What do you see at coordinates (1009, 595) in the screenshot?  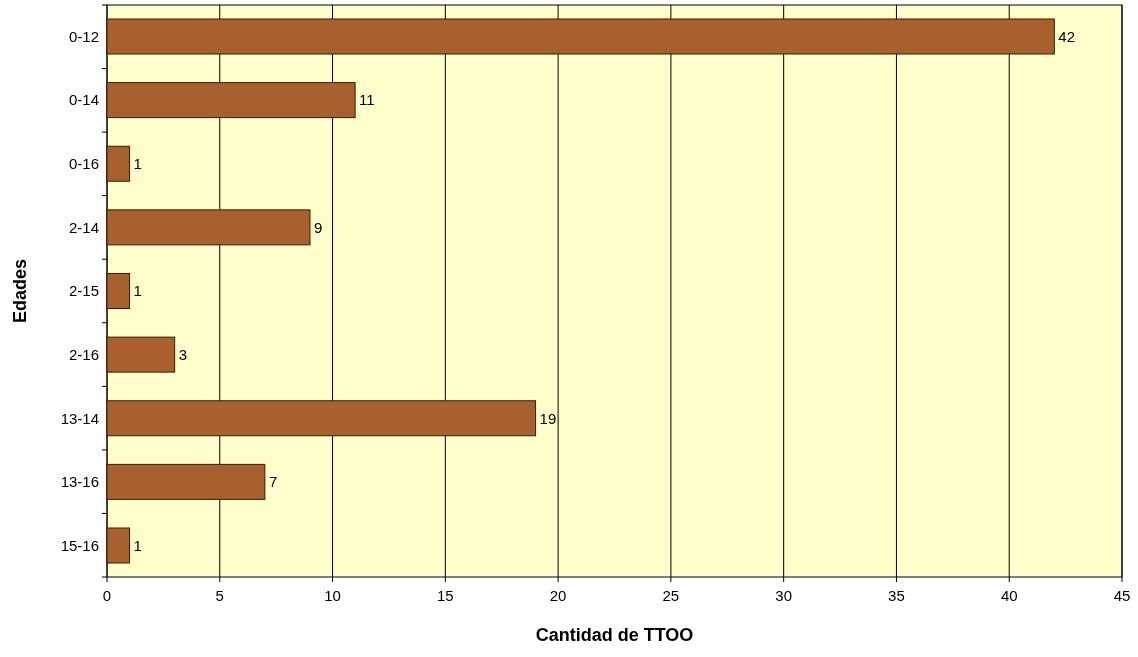 I see `x-tick-label: 40` at bounding box center [1009, 595].